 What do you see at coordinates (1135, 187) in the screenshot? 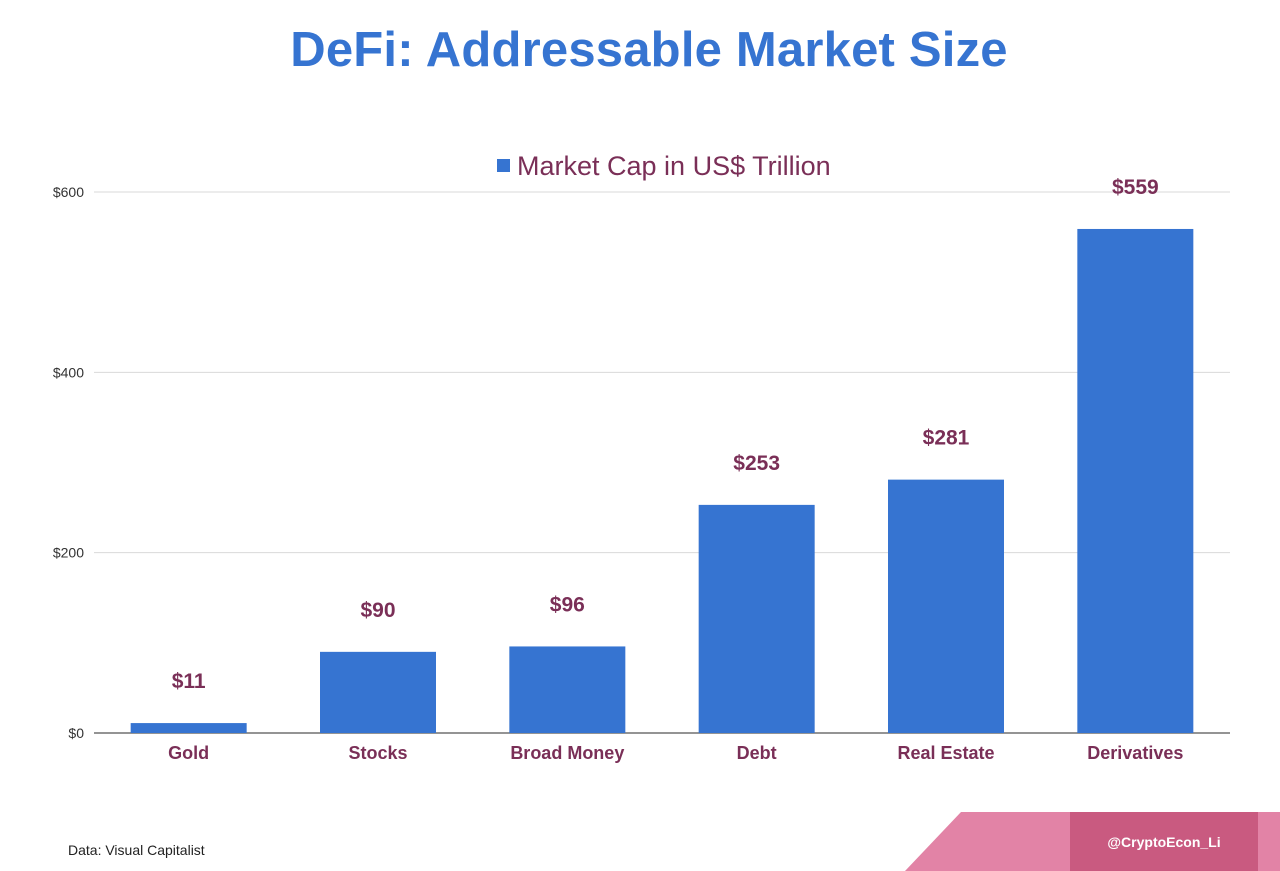
I see `data-label: $559` at bounding box center [1135, 187].